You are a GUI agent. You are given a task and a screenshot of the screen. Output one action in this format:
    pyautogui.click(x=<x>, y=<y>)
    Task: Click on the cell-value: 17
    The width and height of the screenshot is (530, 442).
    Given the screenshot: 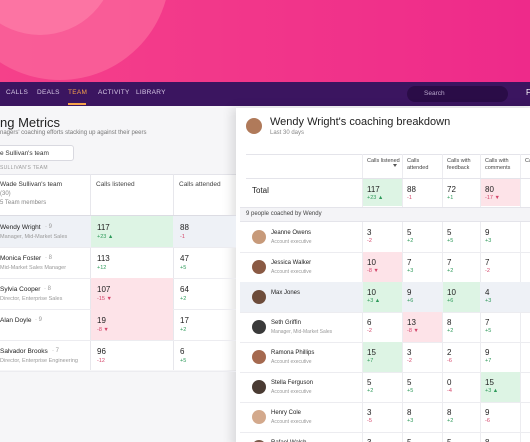 What is the action you would take?
    pyautogui.click(x=184, y=320)
    